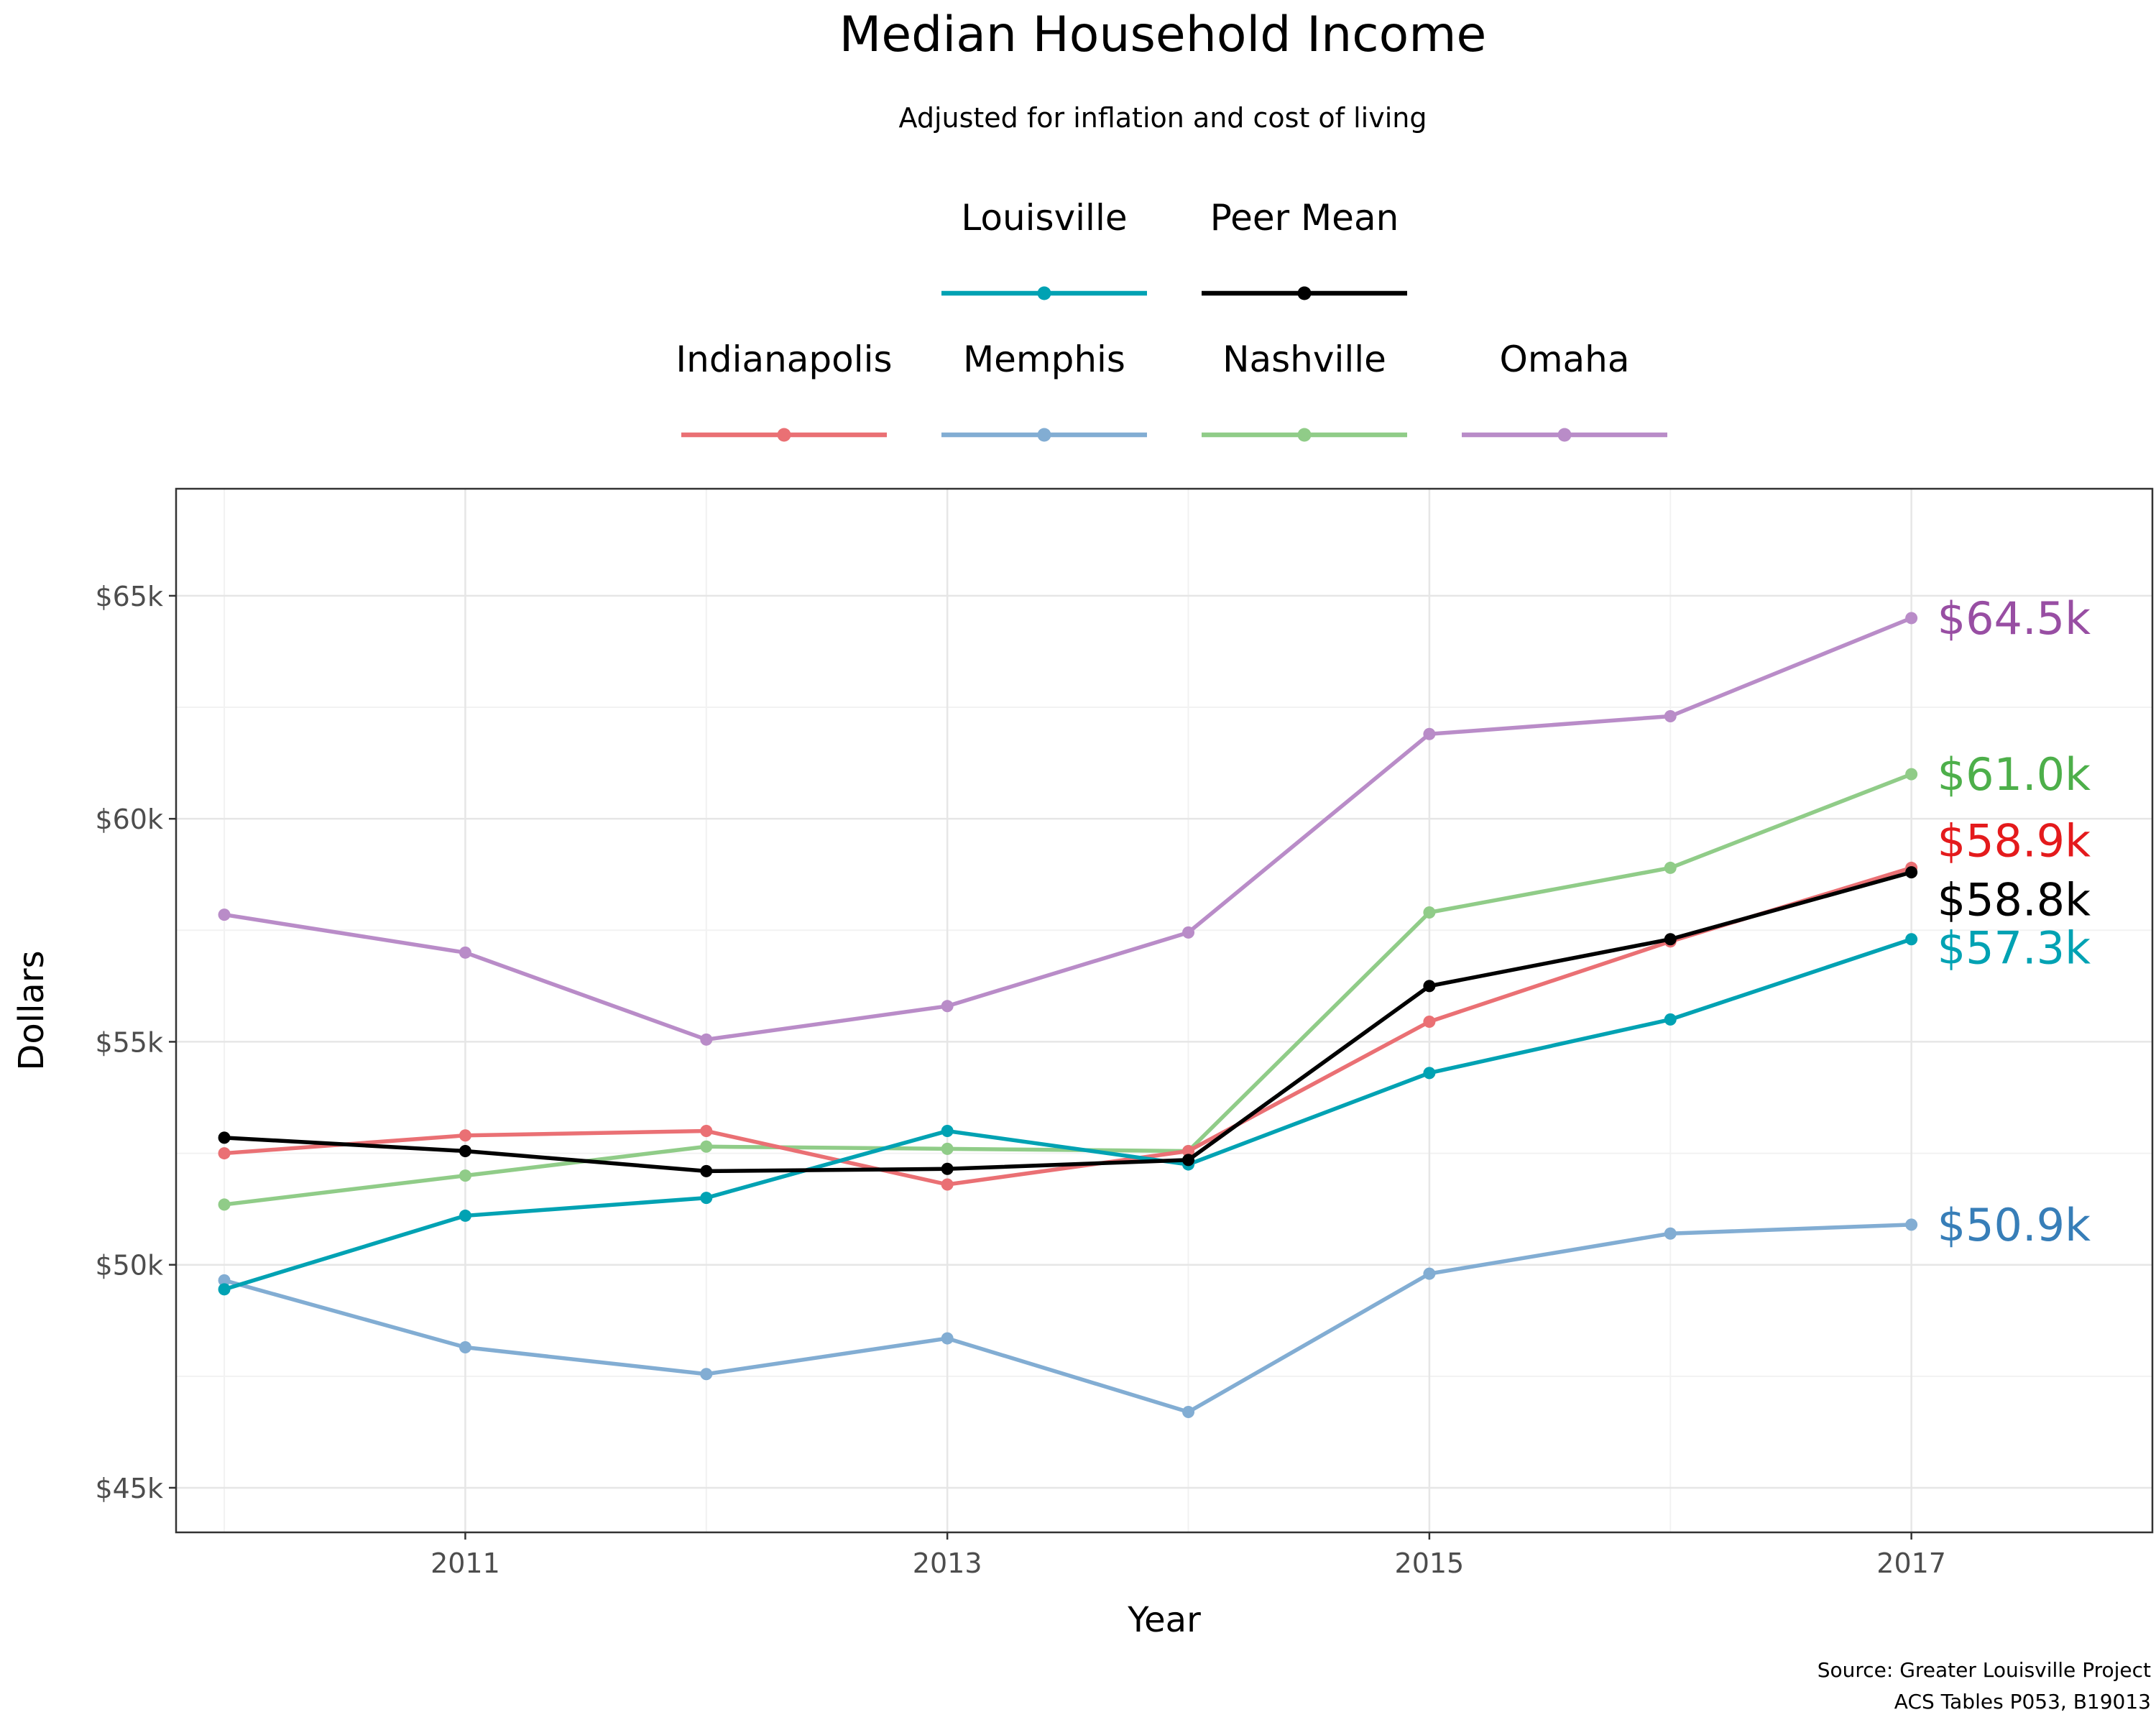 The height and width of the screenshot is (1725, 2156). Describe the element at coordinates (1164, 1620) in the screenshot. I see `x-axis-label: Year` at that location.